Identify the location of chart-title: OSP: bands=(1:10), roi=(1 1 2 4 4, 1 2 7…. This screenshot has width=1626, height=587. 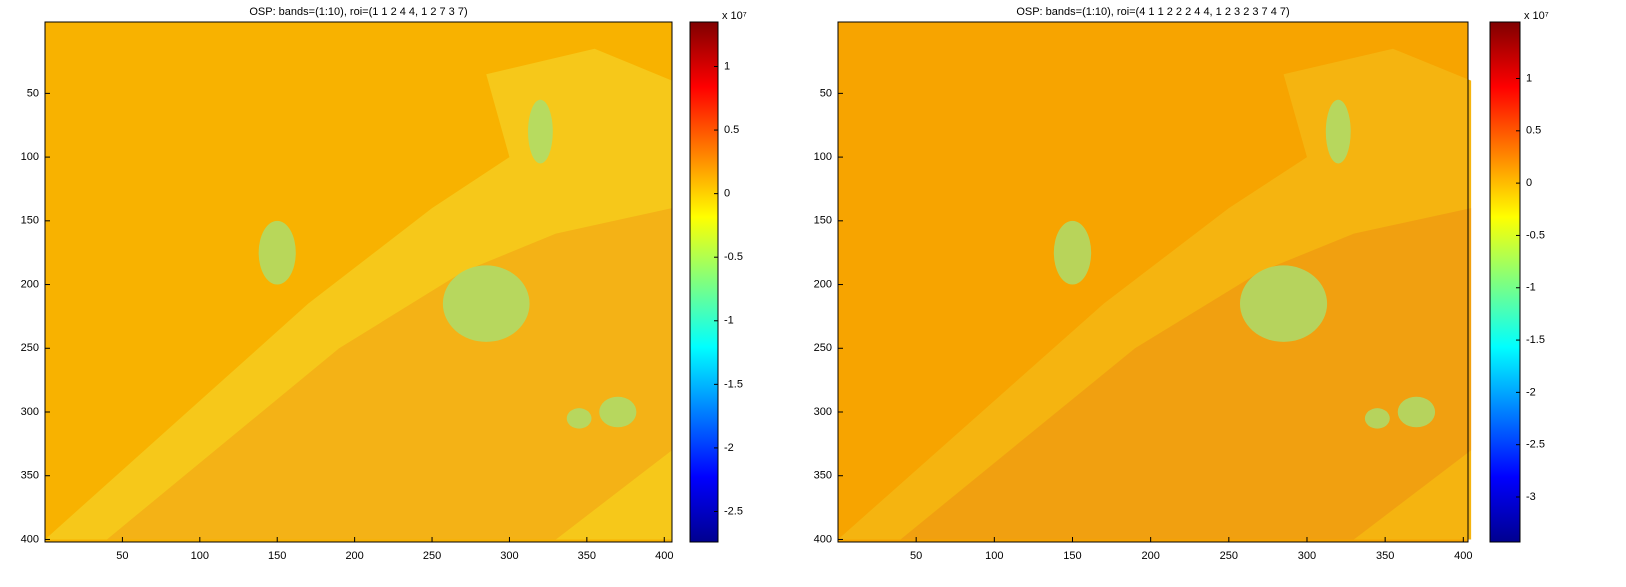
(358, 12).